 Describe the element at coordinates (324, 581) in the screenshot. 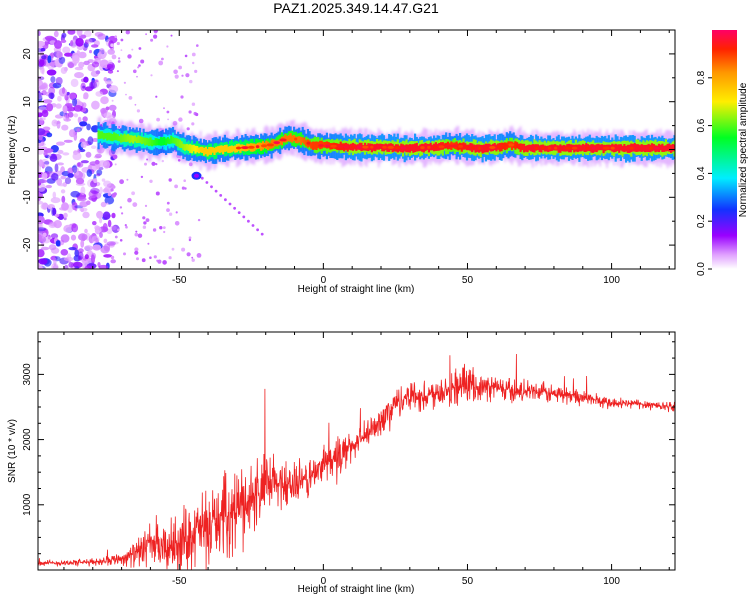

I see `x-tick-label: 0` at that location.